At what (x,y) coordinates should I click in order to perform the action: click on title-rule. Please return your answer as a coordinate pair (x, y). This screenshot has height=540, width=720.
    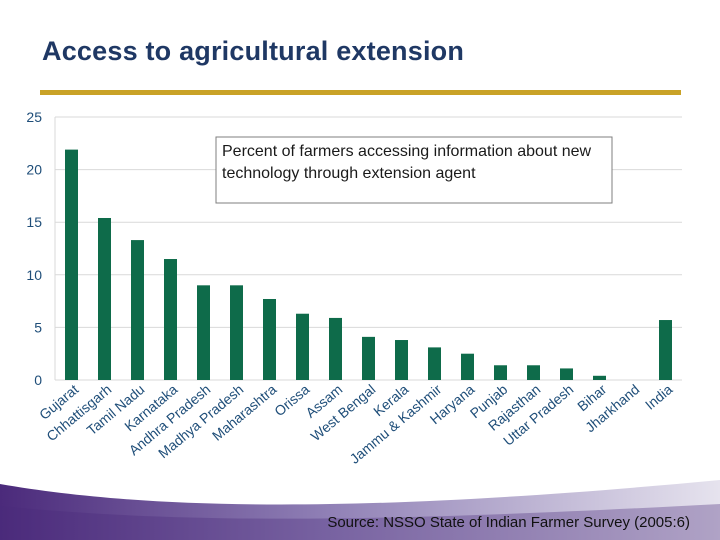
    Looking at the image, I should click on (360, 92).